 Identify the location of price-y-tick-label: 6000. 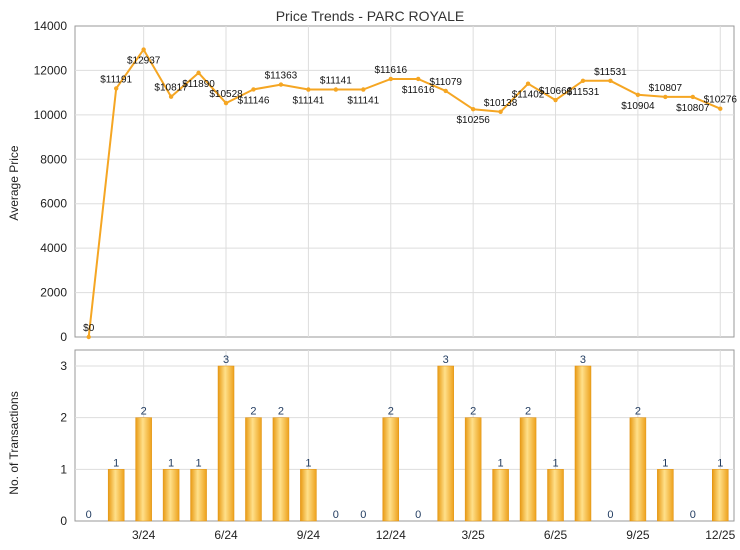
(53, 204).